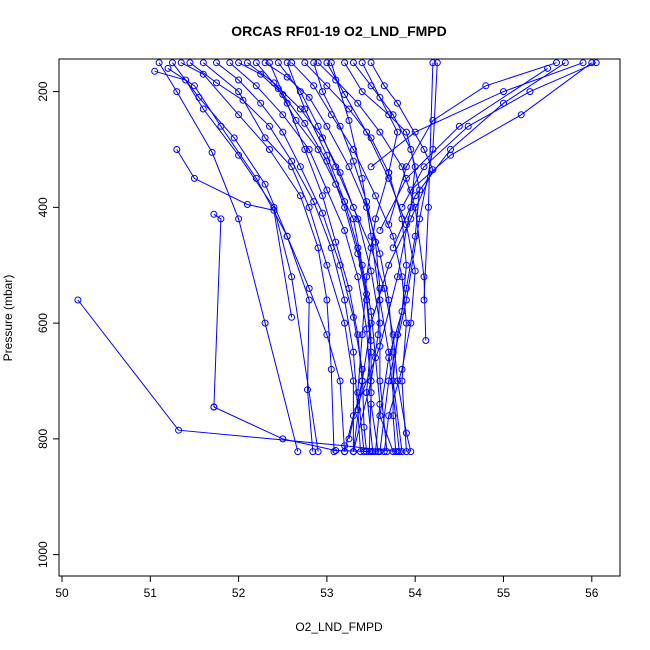 This screenshot has width=650, height=650. I want to click on x-tick-label: 50, so click(62, 593).